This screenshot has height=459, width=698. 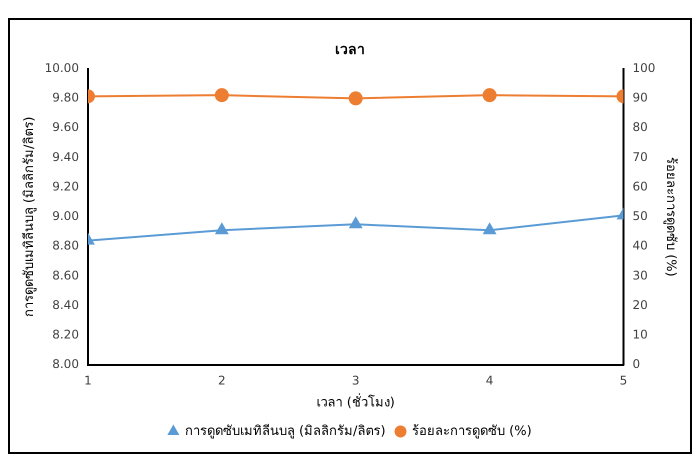 What do you see at coordinates (355, 402) in the screenshot?
I see `x-axis-title: เวลา (ชั่วโมง)` at bounding box center [355, 402].